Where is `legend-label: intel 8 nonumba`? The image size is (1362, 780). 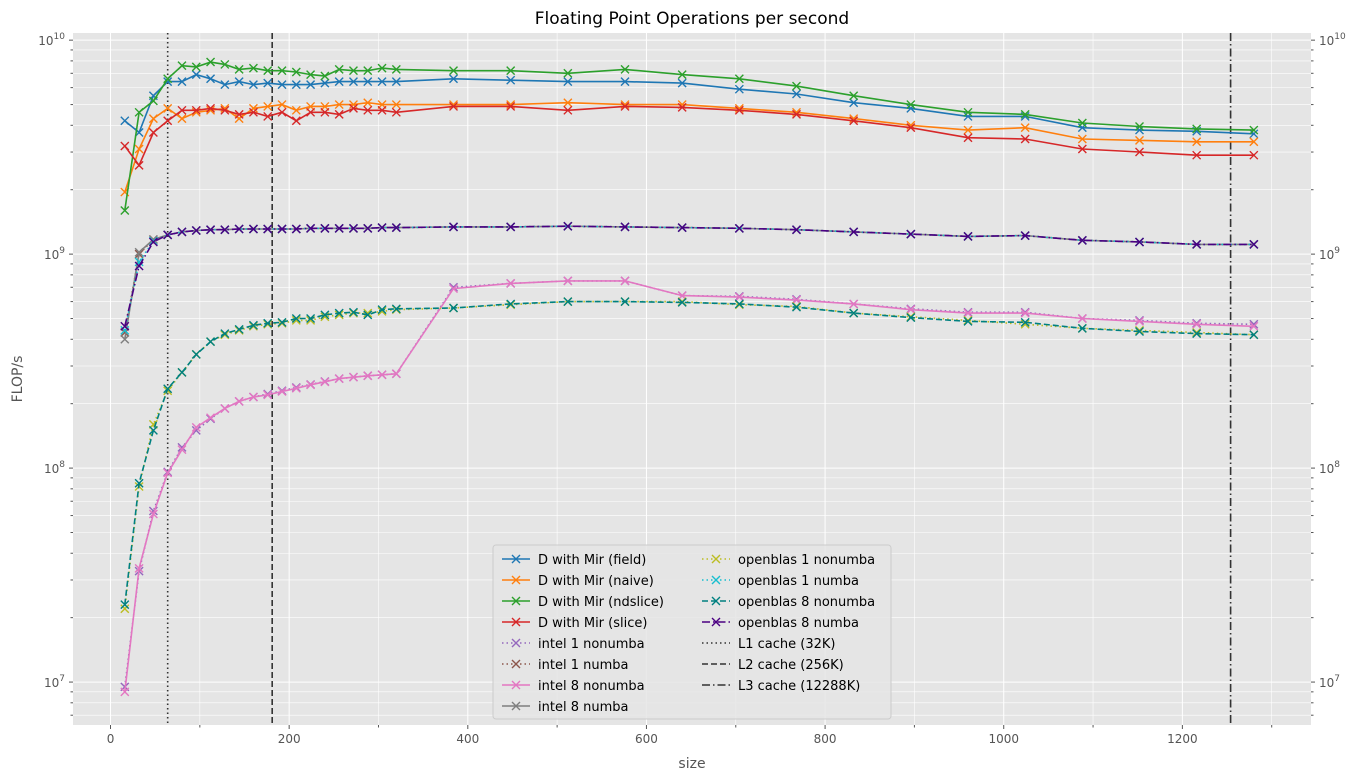 legend-label: intel 8 nonumba is located at coordinates (591, 686).